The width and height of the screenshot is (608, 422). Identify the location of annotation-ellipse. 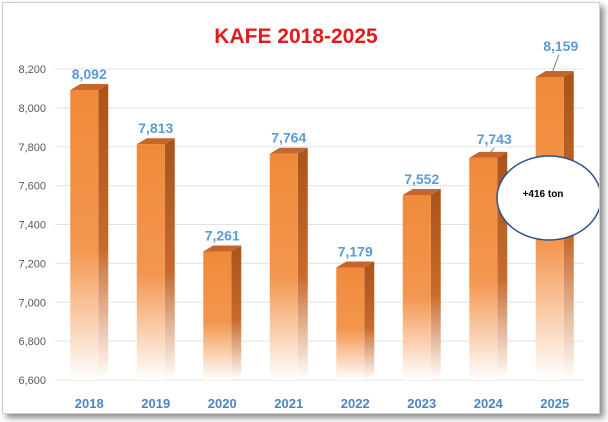
(547, 198).